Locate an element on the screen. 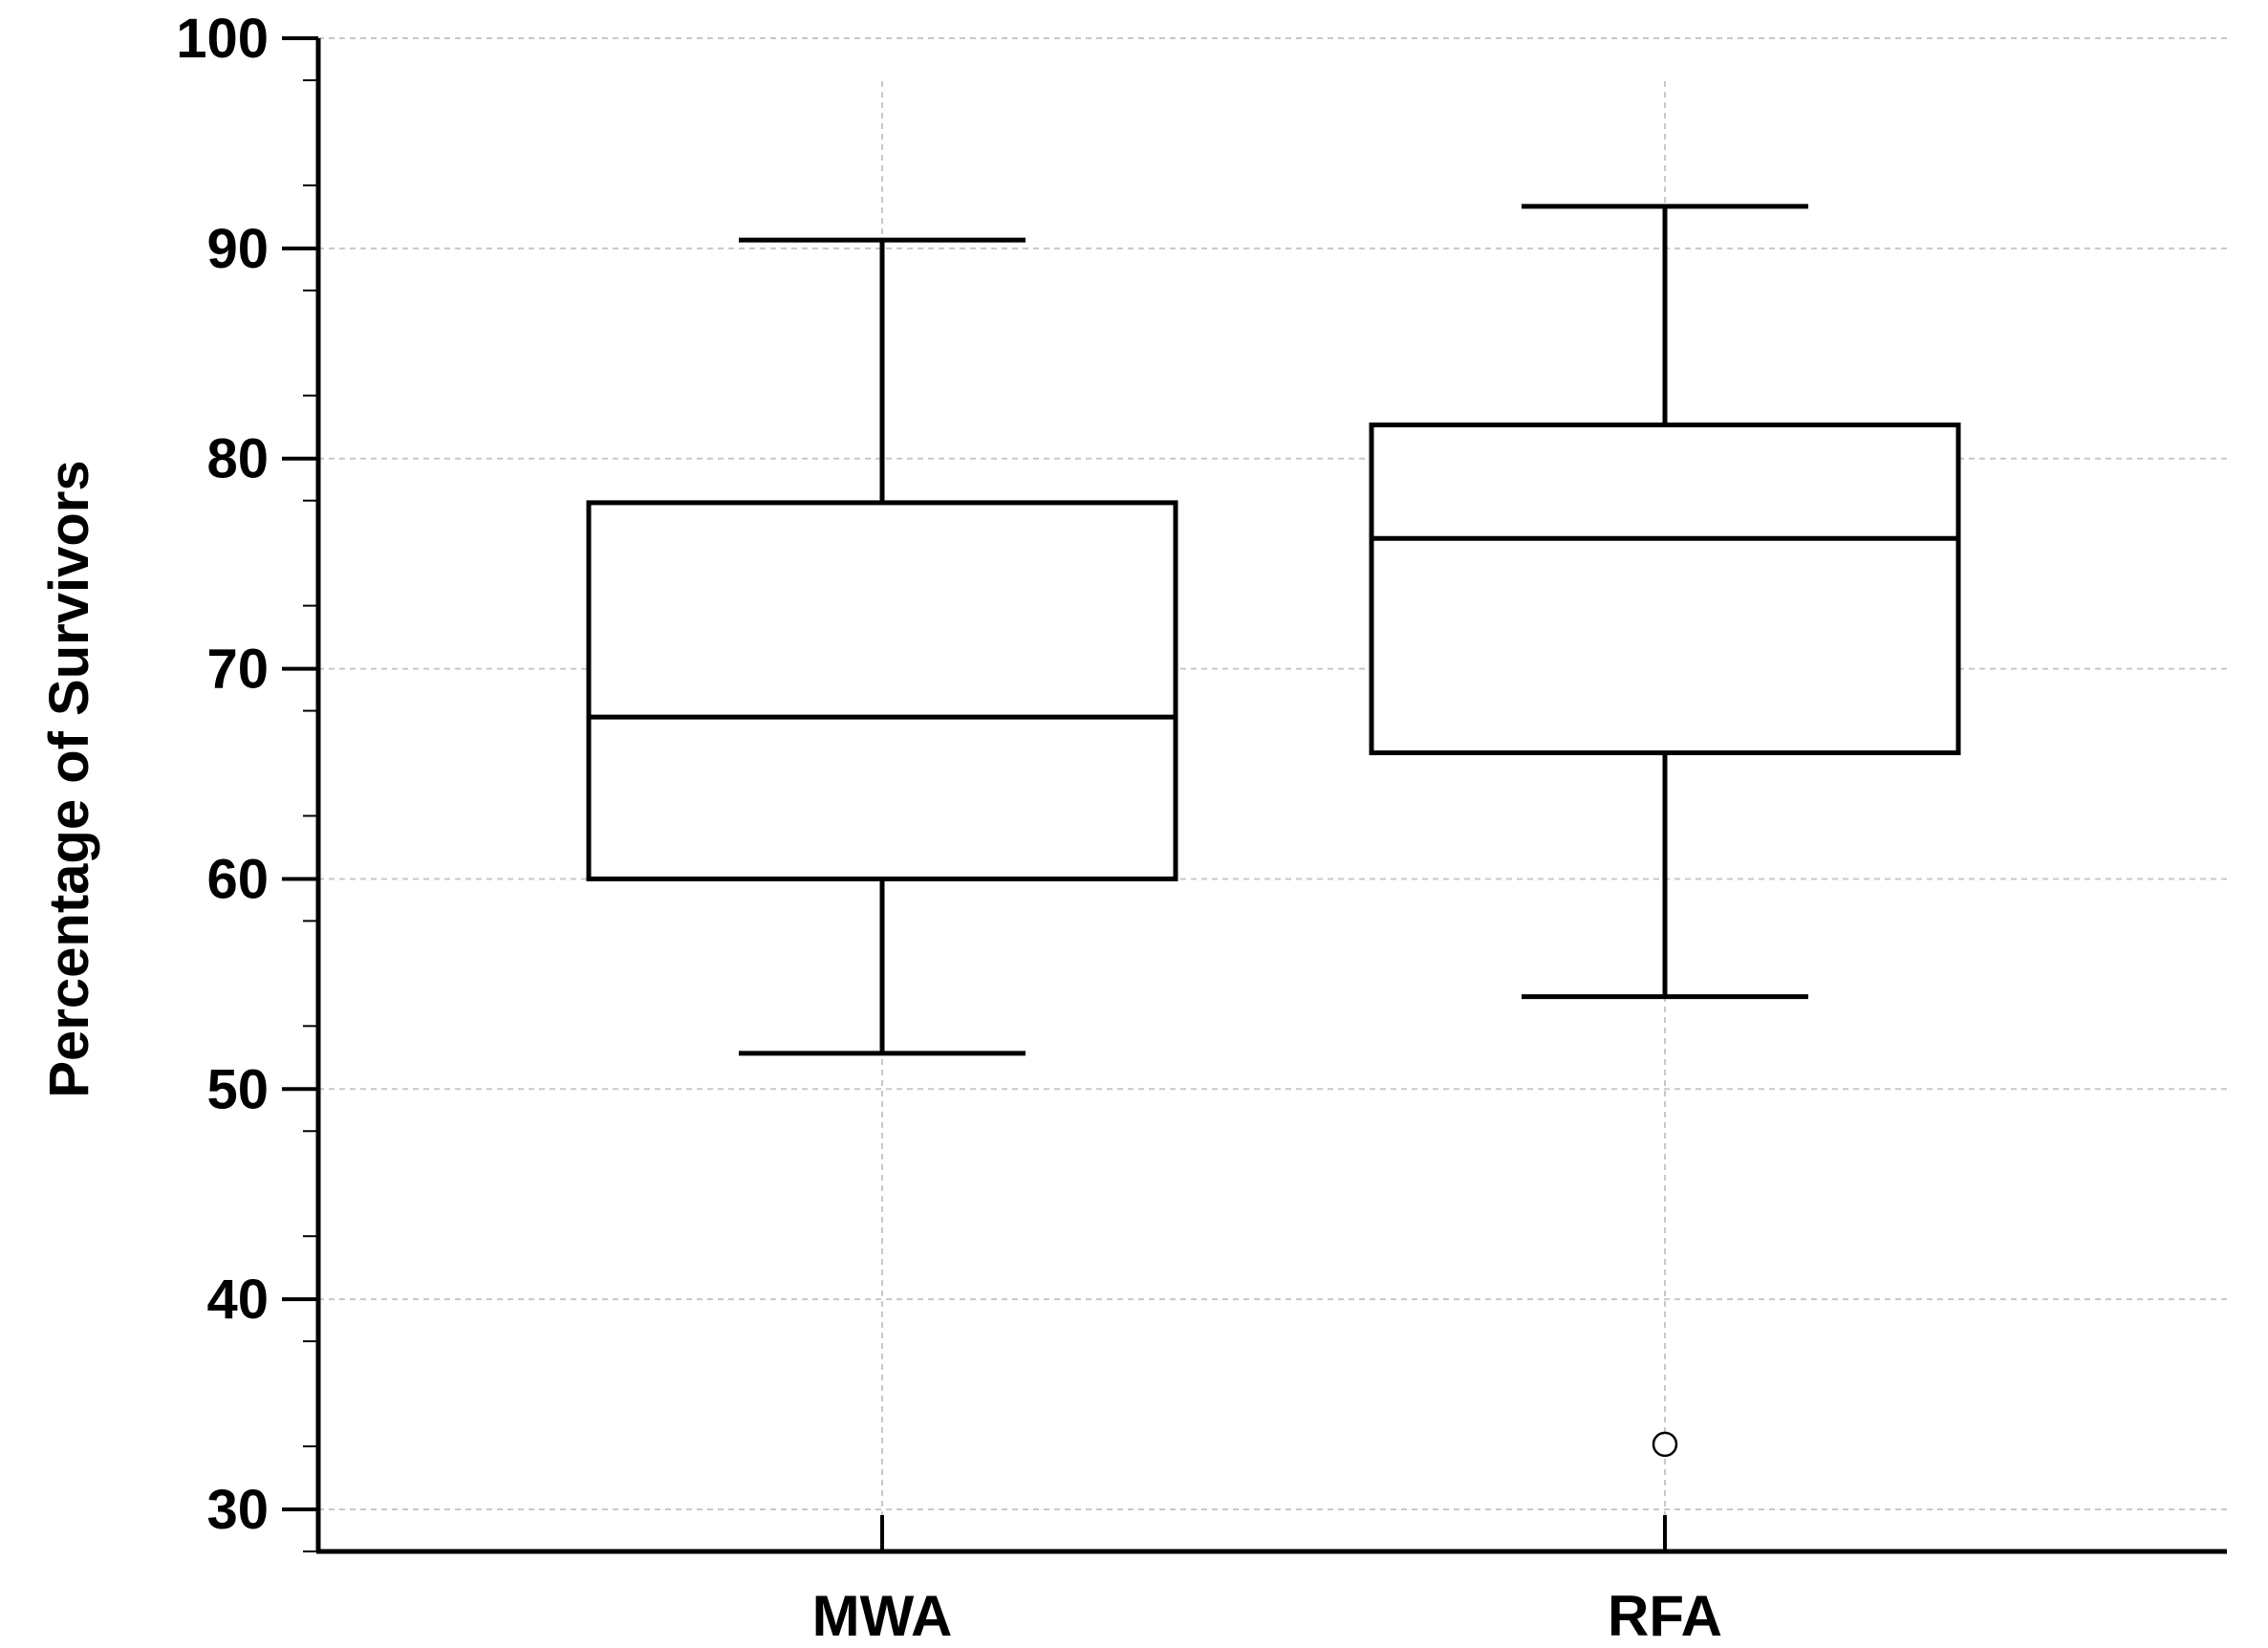 This screenshot has height=1648, width=2268. box-mwa is located at coordinates (882, 646).